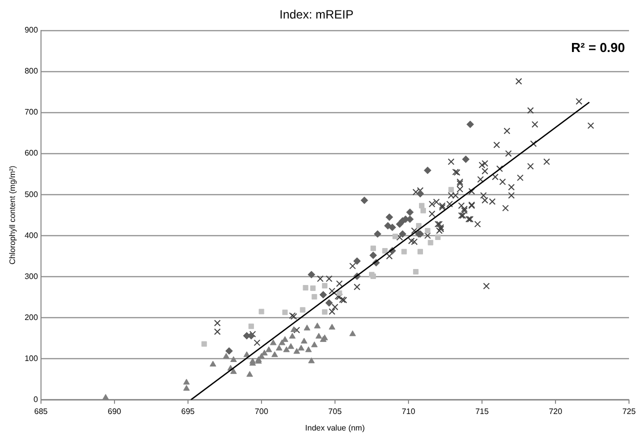 This screenshot has width=643, height=439. What do you see at coordinates (31, 276) in the screenshot?
I see `y-tick-label: 300` at bounding box center [31, 276].